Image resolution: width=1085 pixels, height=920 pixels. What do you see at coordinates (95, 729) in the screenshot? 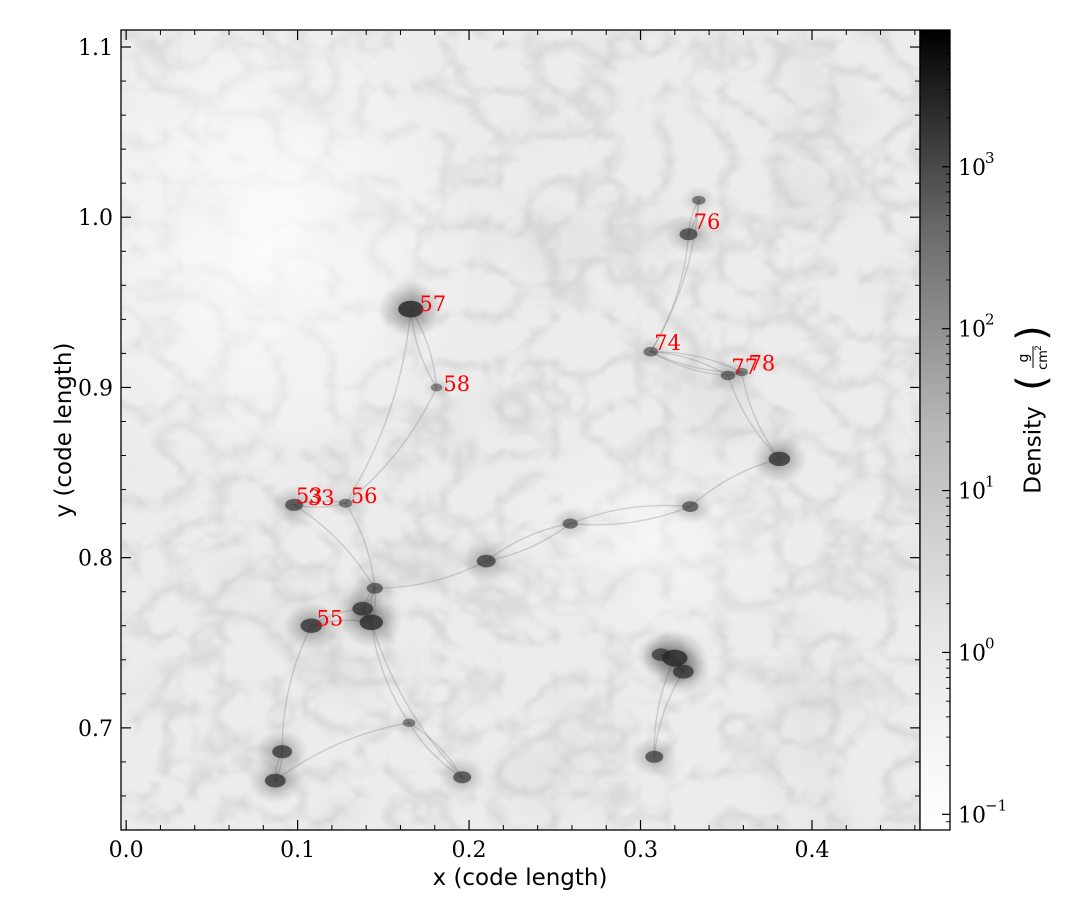
I see `y-tick-label: 0.7` at bounding box center [95, 729].